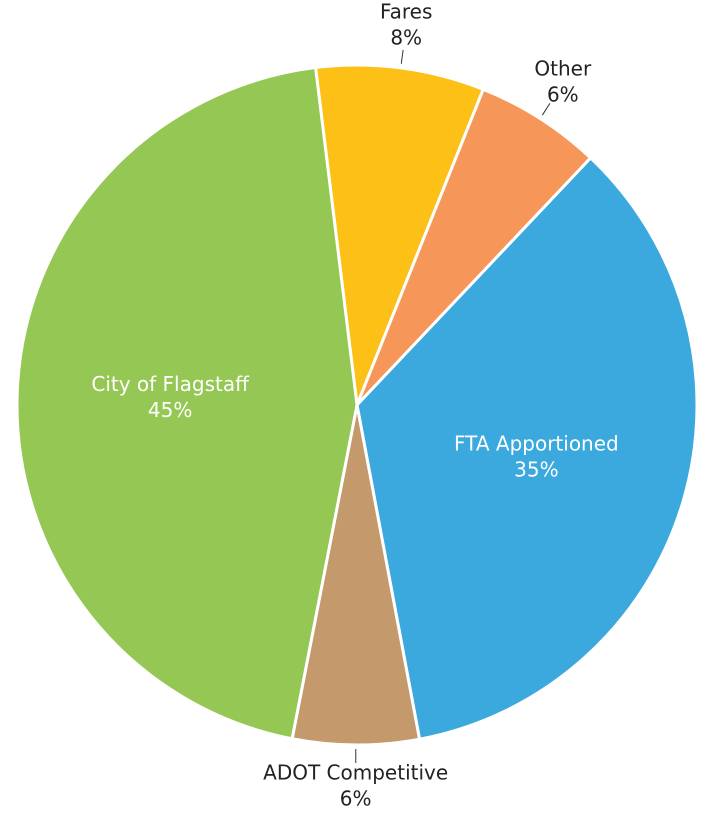 The height and width of the screenshot is (829, 710). I want to click on slice-value-label: 45%, so click(170, 410).